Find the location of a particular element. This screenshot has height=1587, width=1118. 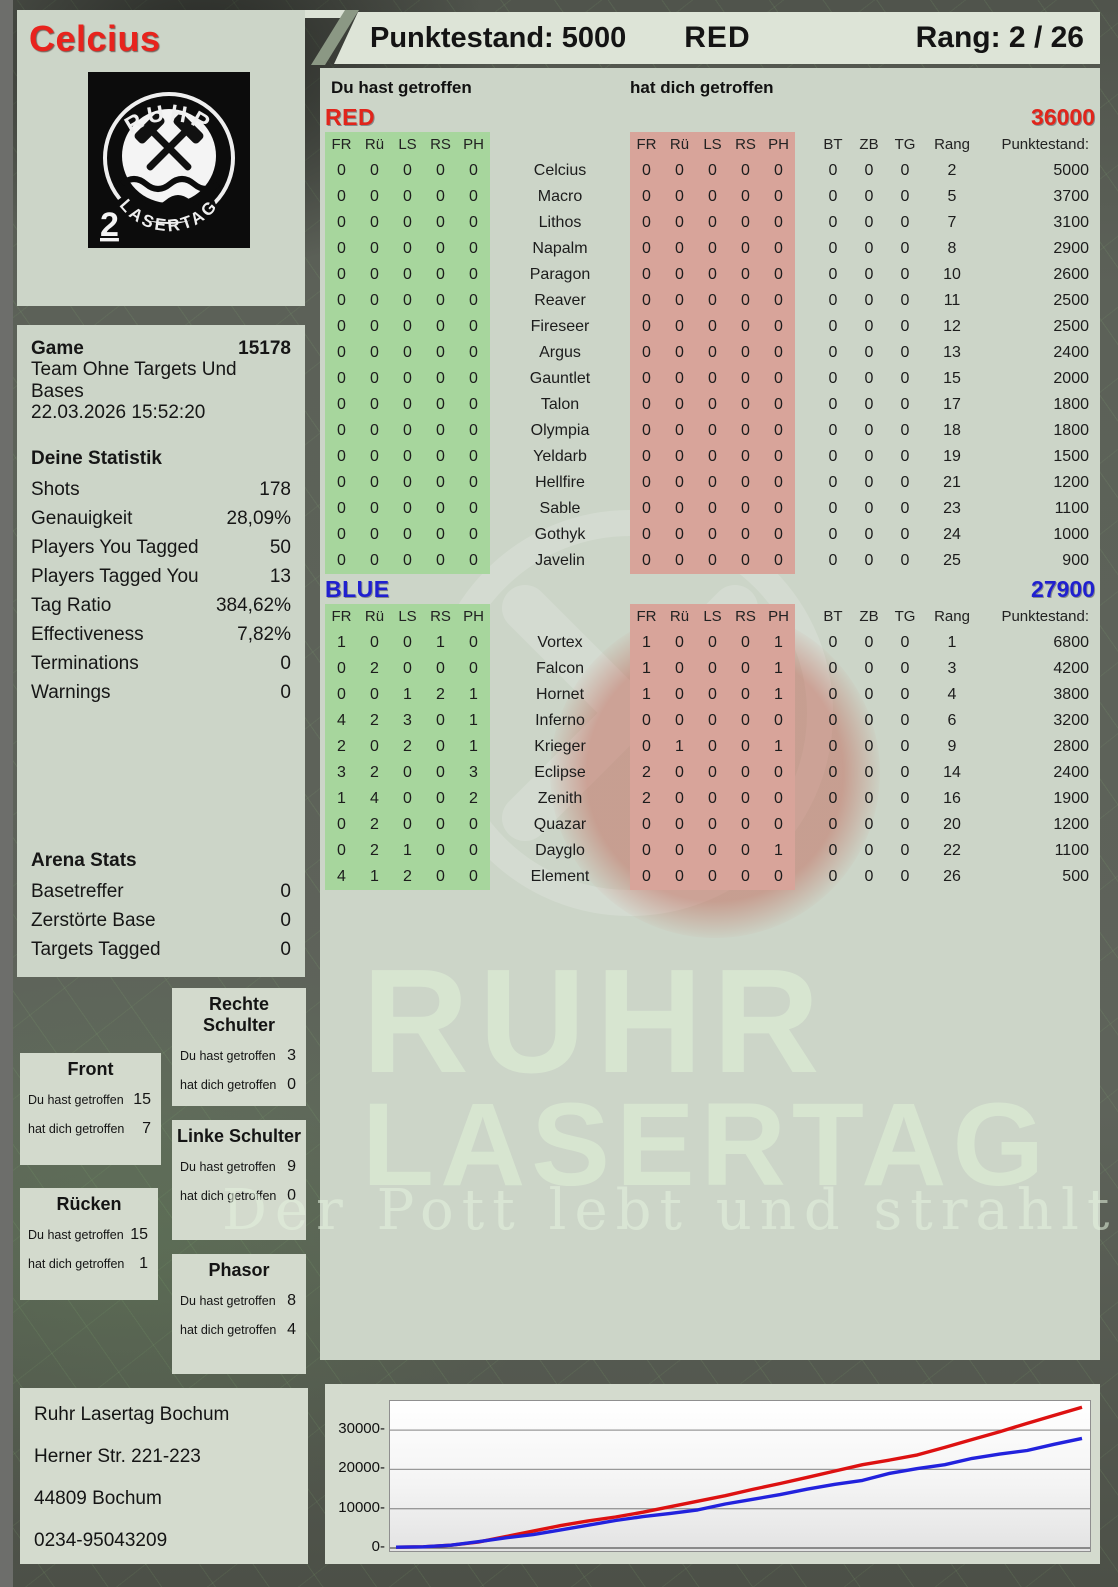

rang-cell: 9 is located at coordinates (952, 746).